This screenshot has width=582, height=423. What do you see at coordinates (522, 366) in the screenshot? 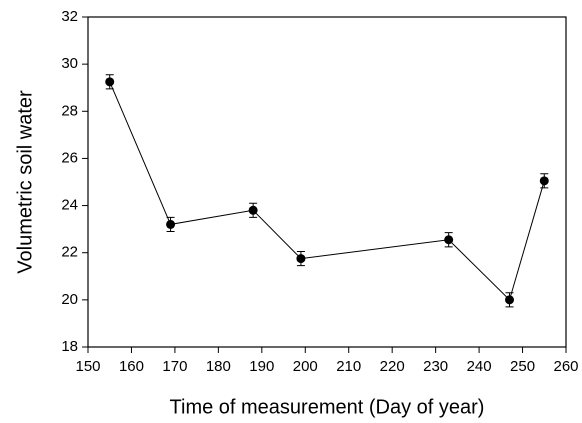
I see `x-tick-label: 250` at bounding box center [522, 366].